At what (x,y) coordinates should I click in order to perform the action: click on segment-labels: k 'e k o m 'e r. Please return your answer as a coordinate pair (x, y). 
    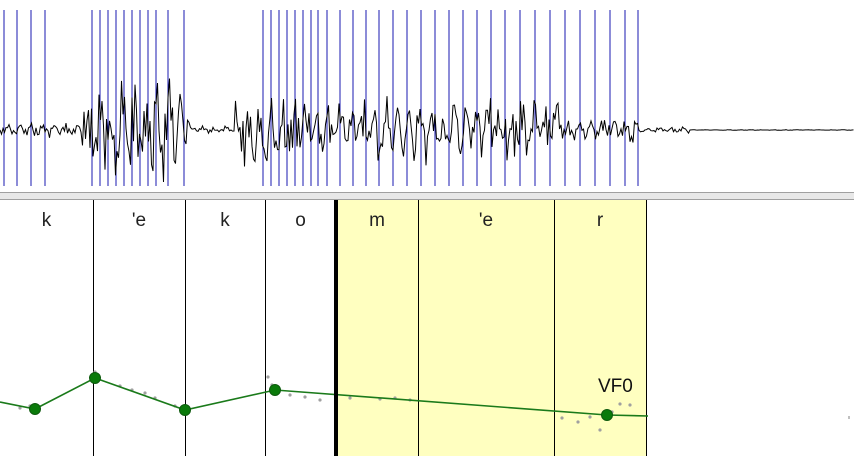
    Looking at the image, I should click on (323, 220).